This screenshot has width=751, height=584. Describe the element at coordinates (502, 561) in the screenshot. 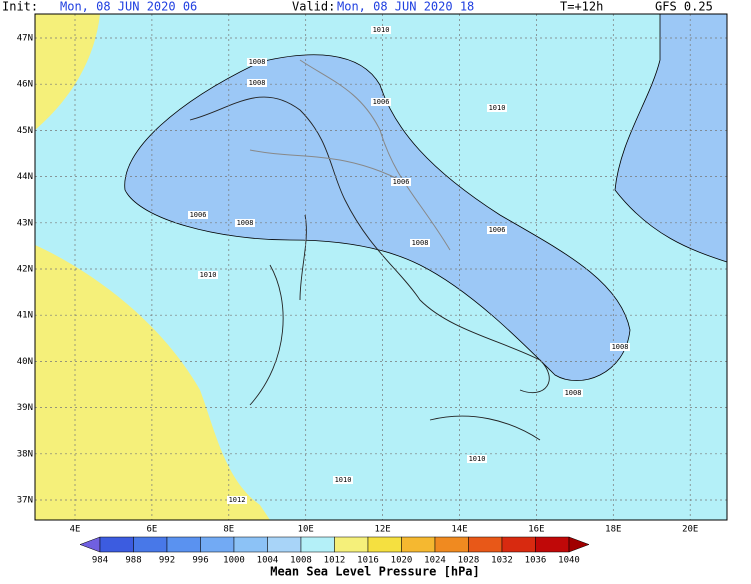

I see `colorbar-tick-label: 1032` at that location.